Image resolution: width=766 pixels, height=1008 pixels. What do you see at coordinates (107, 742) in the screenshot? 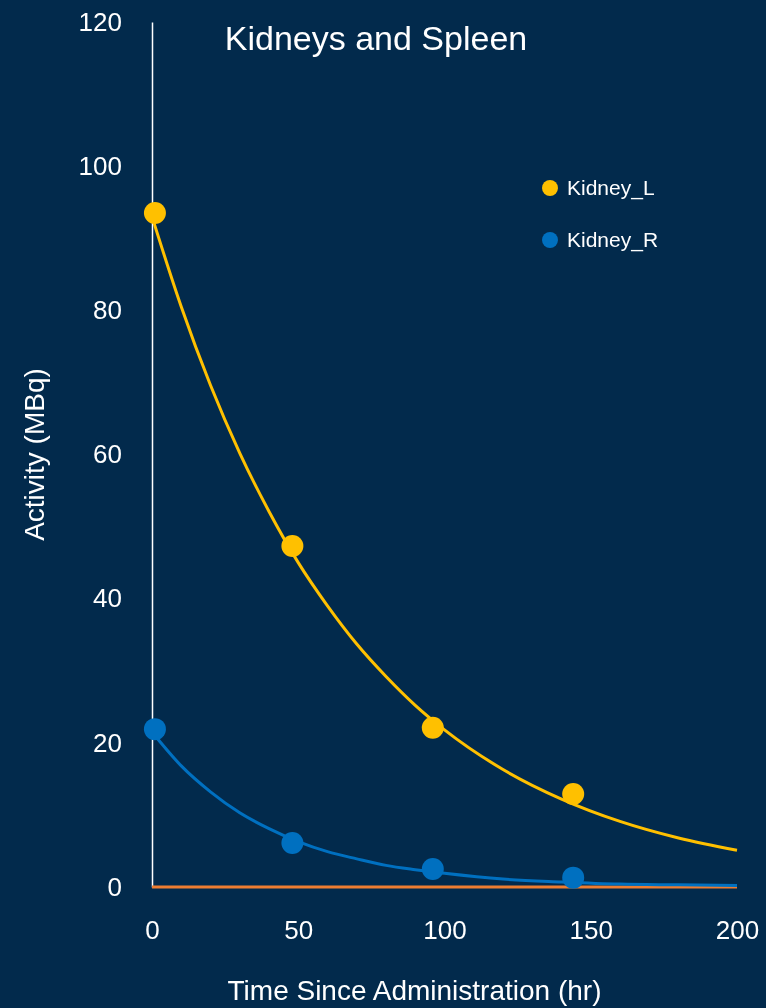
I see `y-tick-label: 20` at bounding box center [107, 742].